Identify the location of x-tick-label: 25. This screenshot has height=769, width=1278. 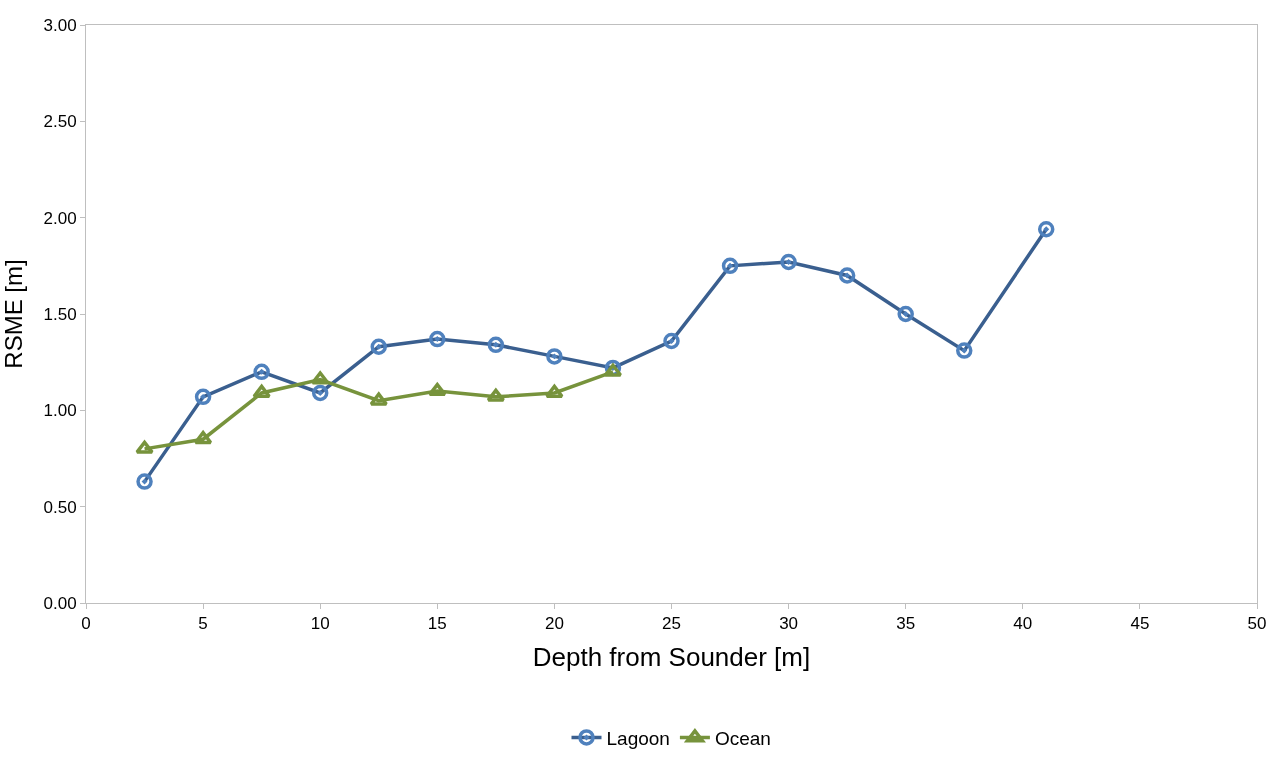
(671, 624).